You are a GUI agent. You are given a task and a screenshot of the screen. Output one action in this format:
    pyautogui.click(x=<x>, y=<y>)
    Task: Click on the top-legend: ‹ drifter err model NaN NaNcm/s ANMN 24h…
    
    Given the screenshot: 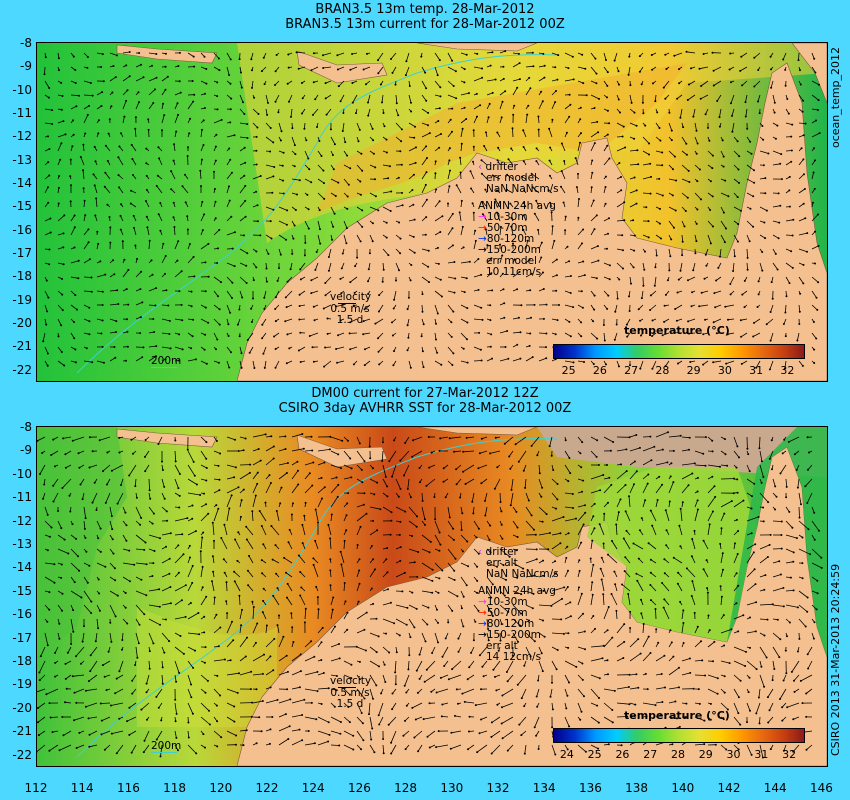 What is the action you would take?
    pyautogui.click(x=518, y=220)
    